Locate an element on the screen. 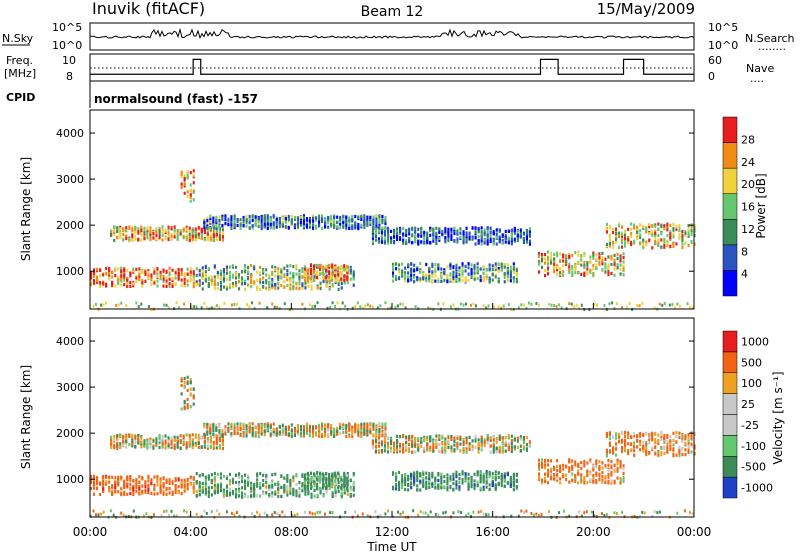  freq-unit-label: [MHz] is located at coordinates (20, 73).